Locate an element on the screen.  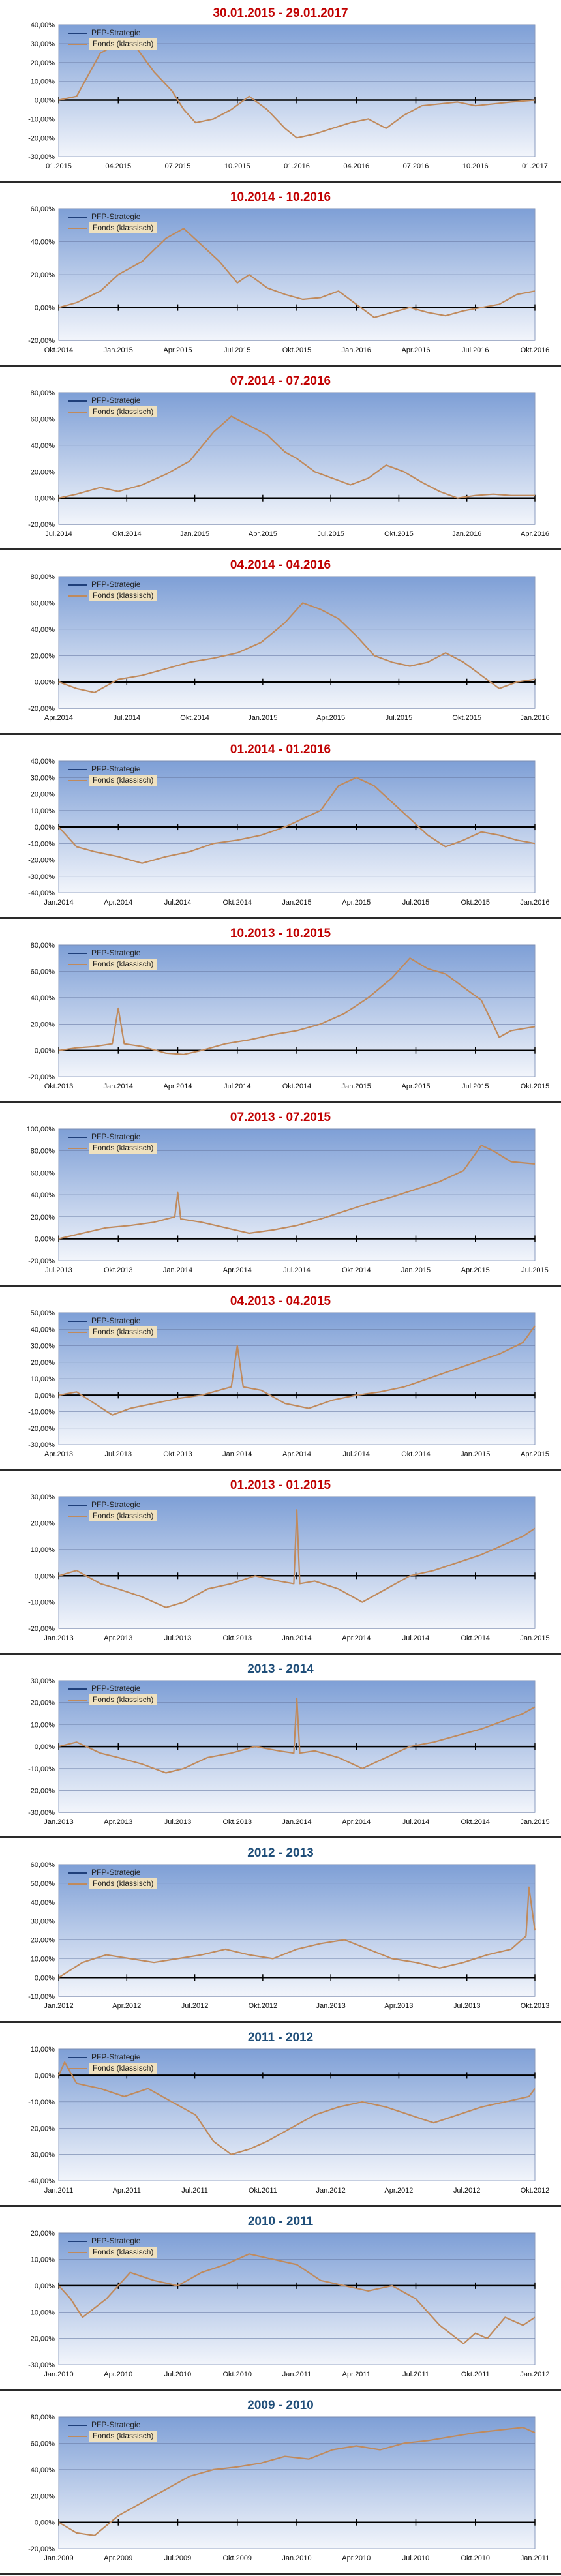
x-tick-label: Okt.2011 is located at coordinates (475, 2374).